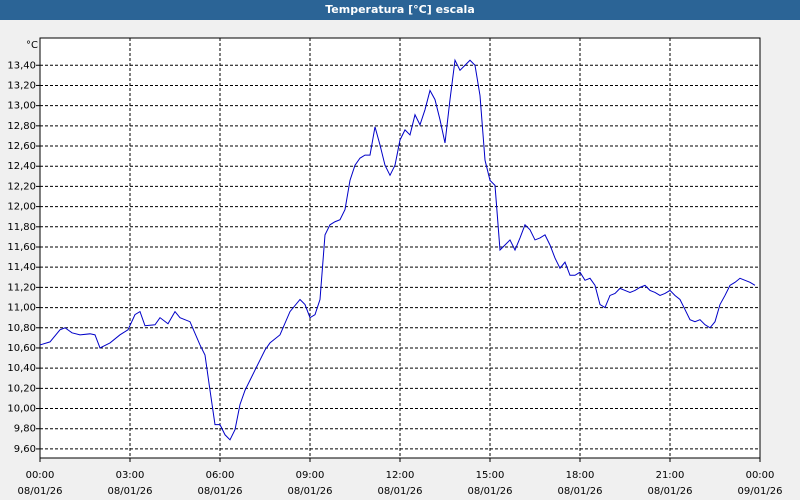 Image resolution: width=800 pixels, height=500 pixels. What do you see at coordinates (21, 368) in the screenshot?
I see `y-tick-label: 10,40` at bounding box center [21, 368].